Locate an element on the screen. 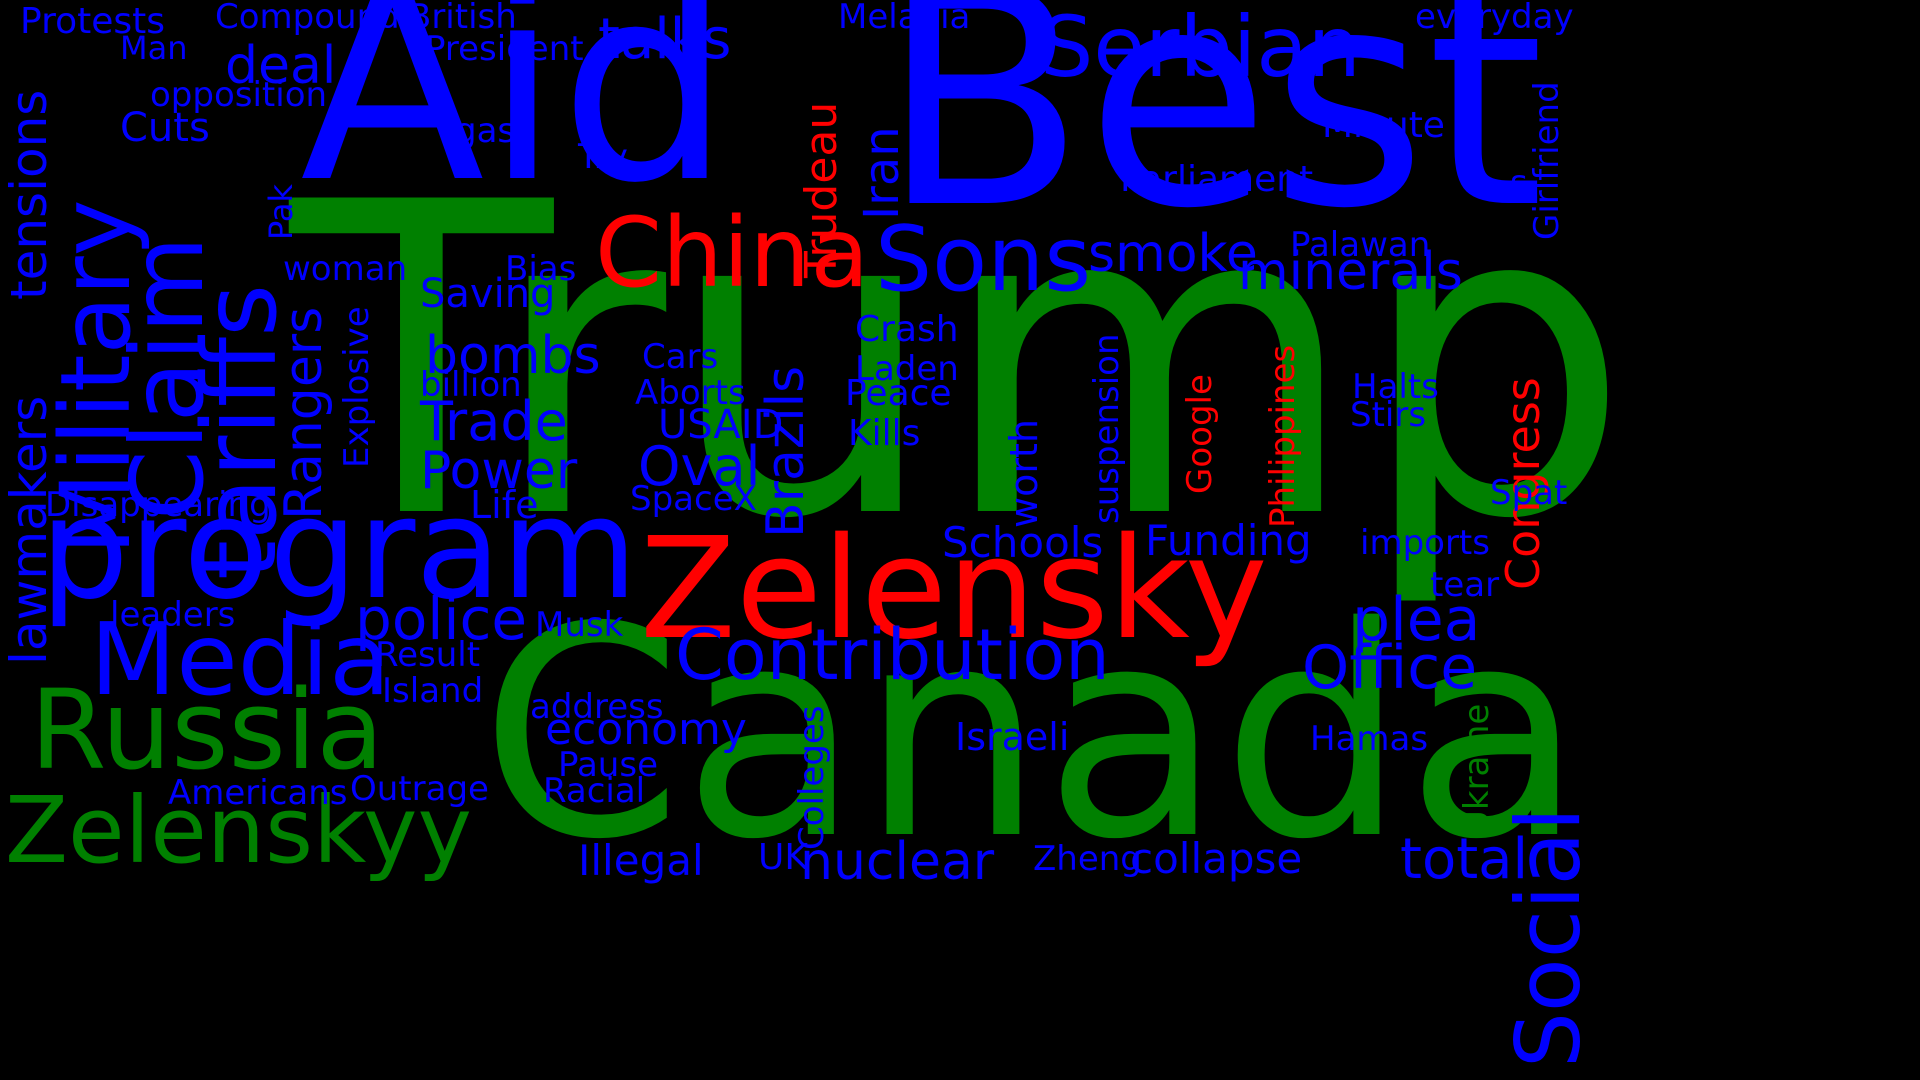  word-worth: worth is located at coordinates (1024, 473).